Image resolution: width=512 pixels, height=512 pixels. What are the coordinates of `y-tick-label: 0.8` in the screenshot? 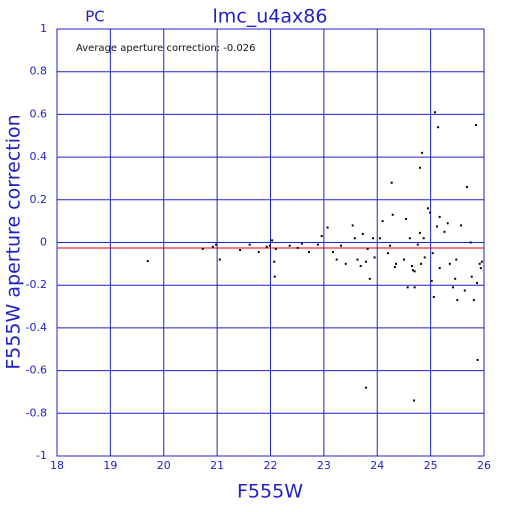 It's located at (39, 71).